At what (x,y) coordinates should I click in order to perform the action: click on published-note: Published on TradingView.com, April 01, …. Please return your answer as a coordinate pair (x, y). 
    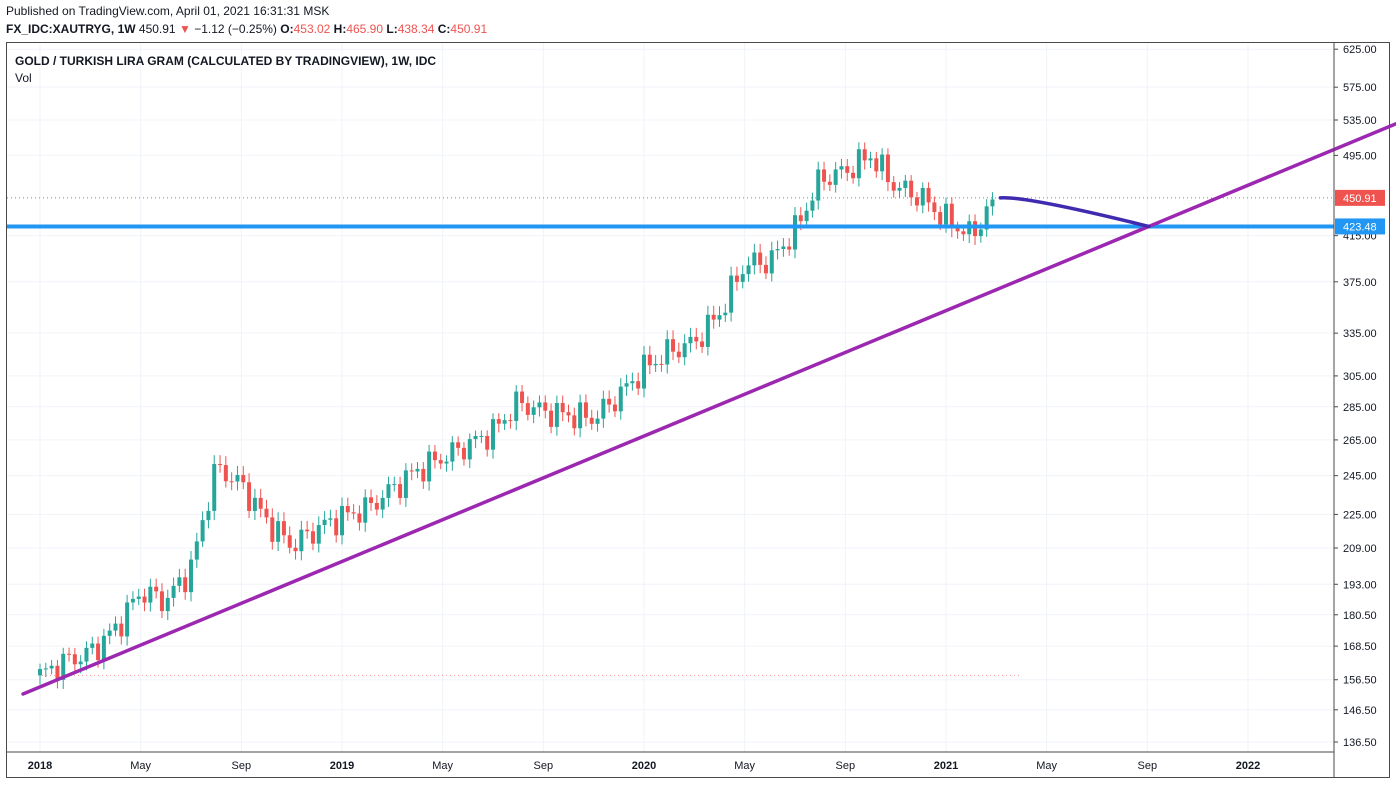
    Looking at the image, I should click on (168, 11).